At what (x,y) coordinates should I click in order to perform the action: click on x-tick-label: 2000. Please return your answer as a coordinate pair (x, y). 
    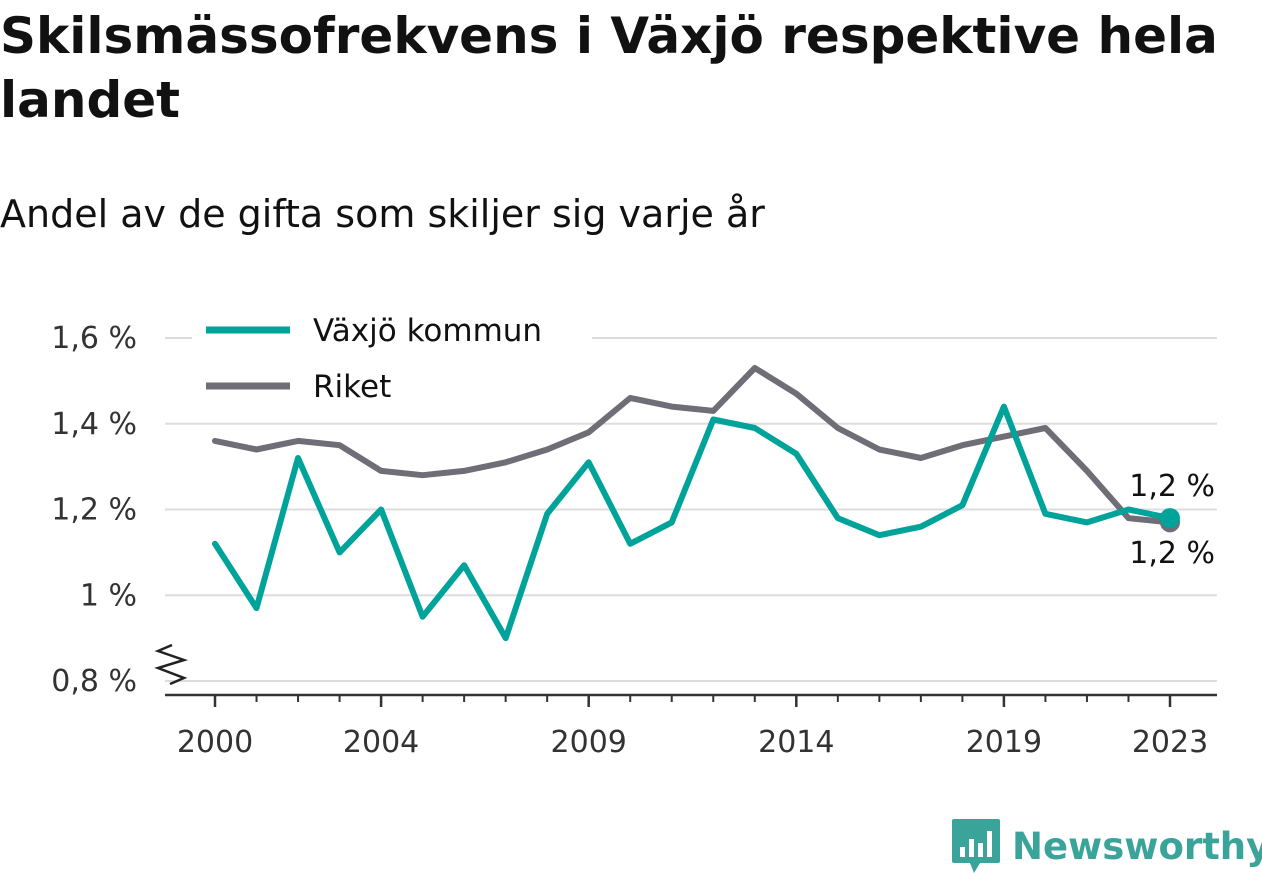
    Looking at the image, I should click on (215, 742).